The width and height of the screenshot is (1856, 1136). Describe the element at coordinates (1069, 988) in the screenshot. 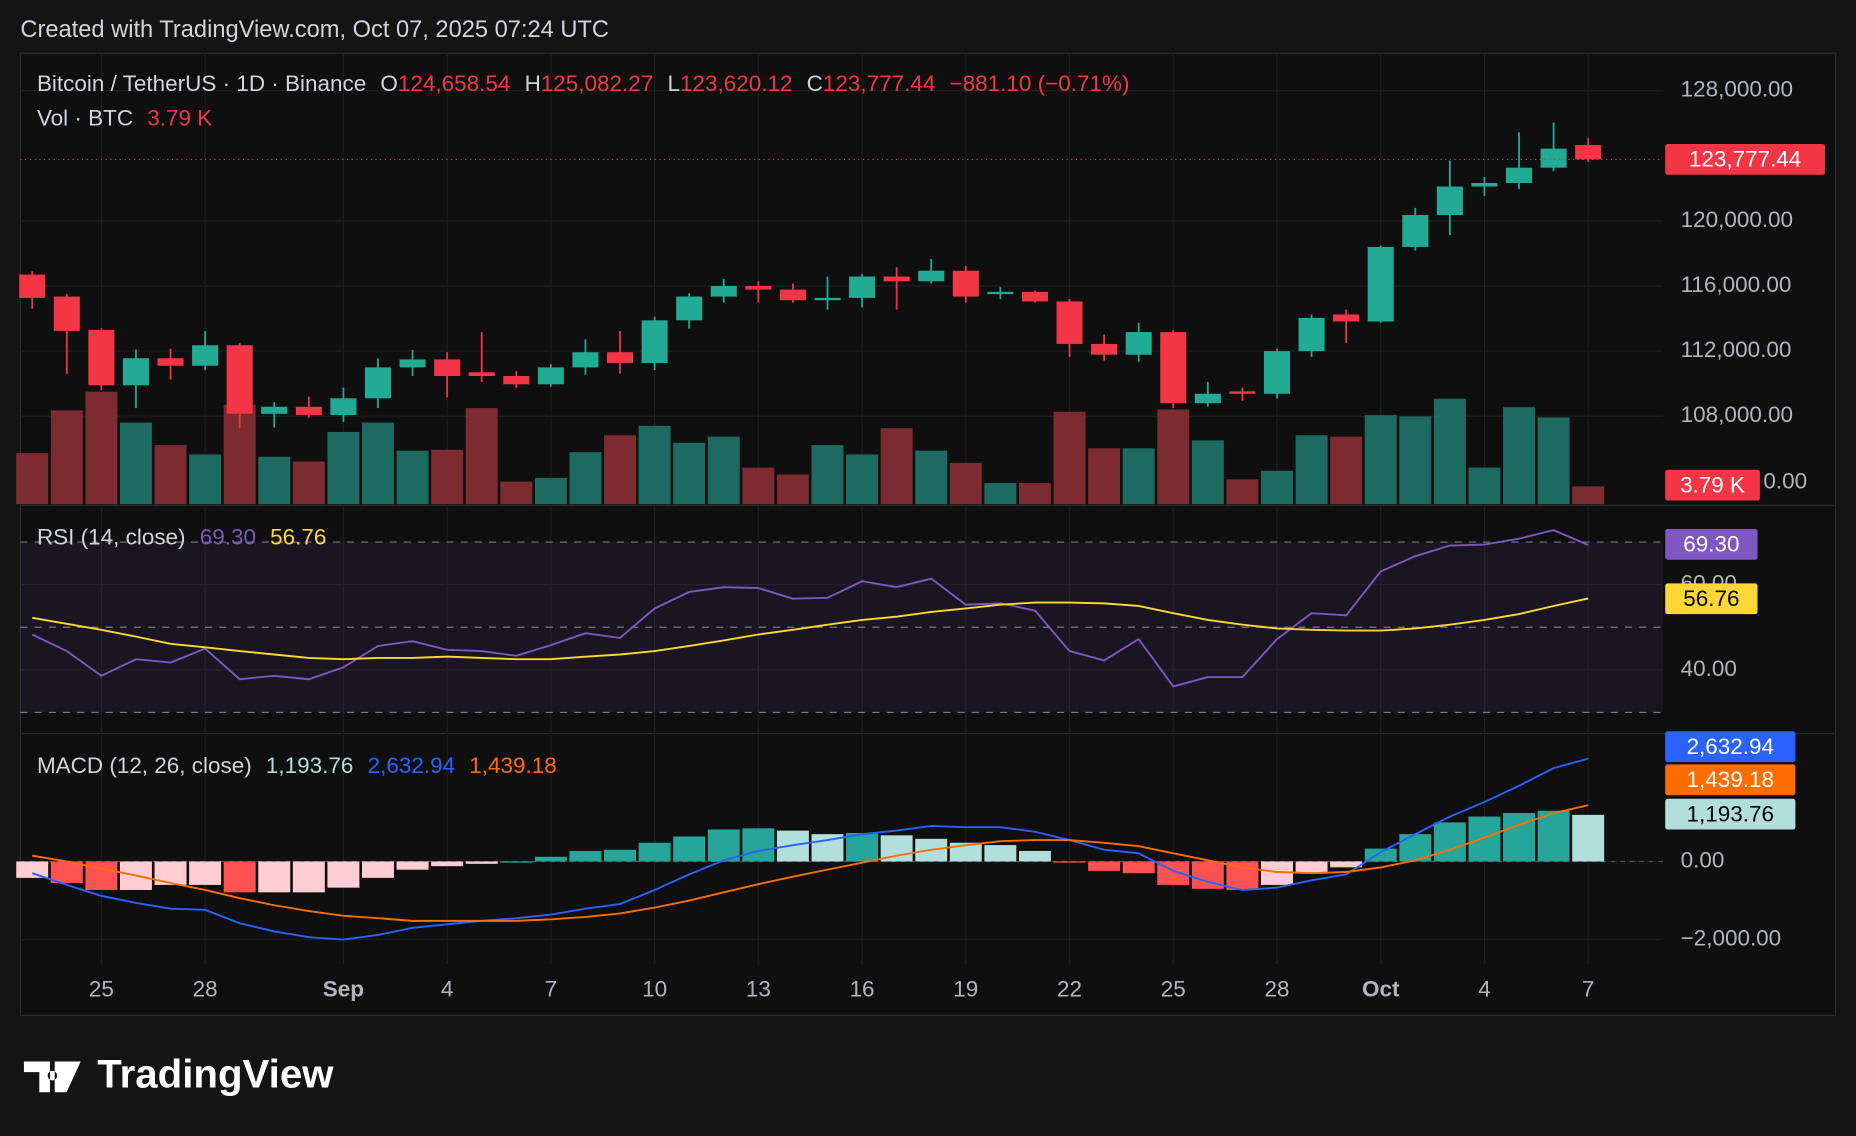

I see `x-tick-label: 22` at that location.